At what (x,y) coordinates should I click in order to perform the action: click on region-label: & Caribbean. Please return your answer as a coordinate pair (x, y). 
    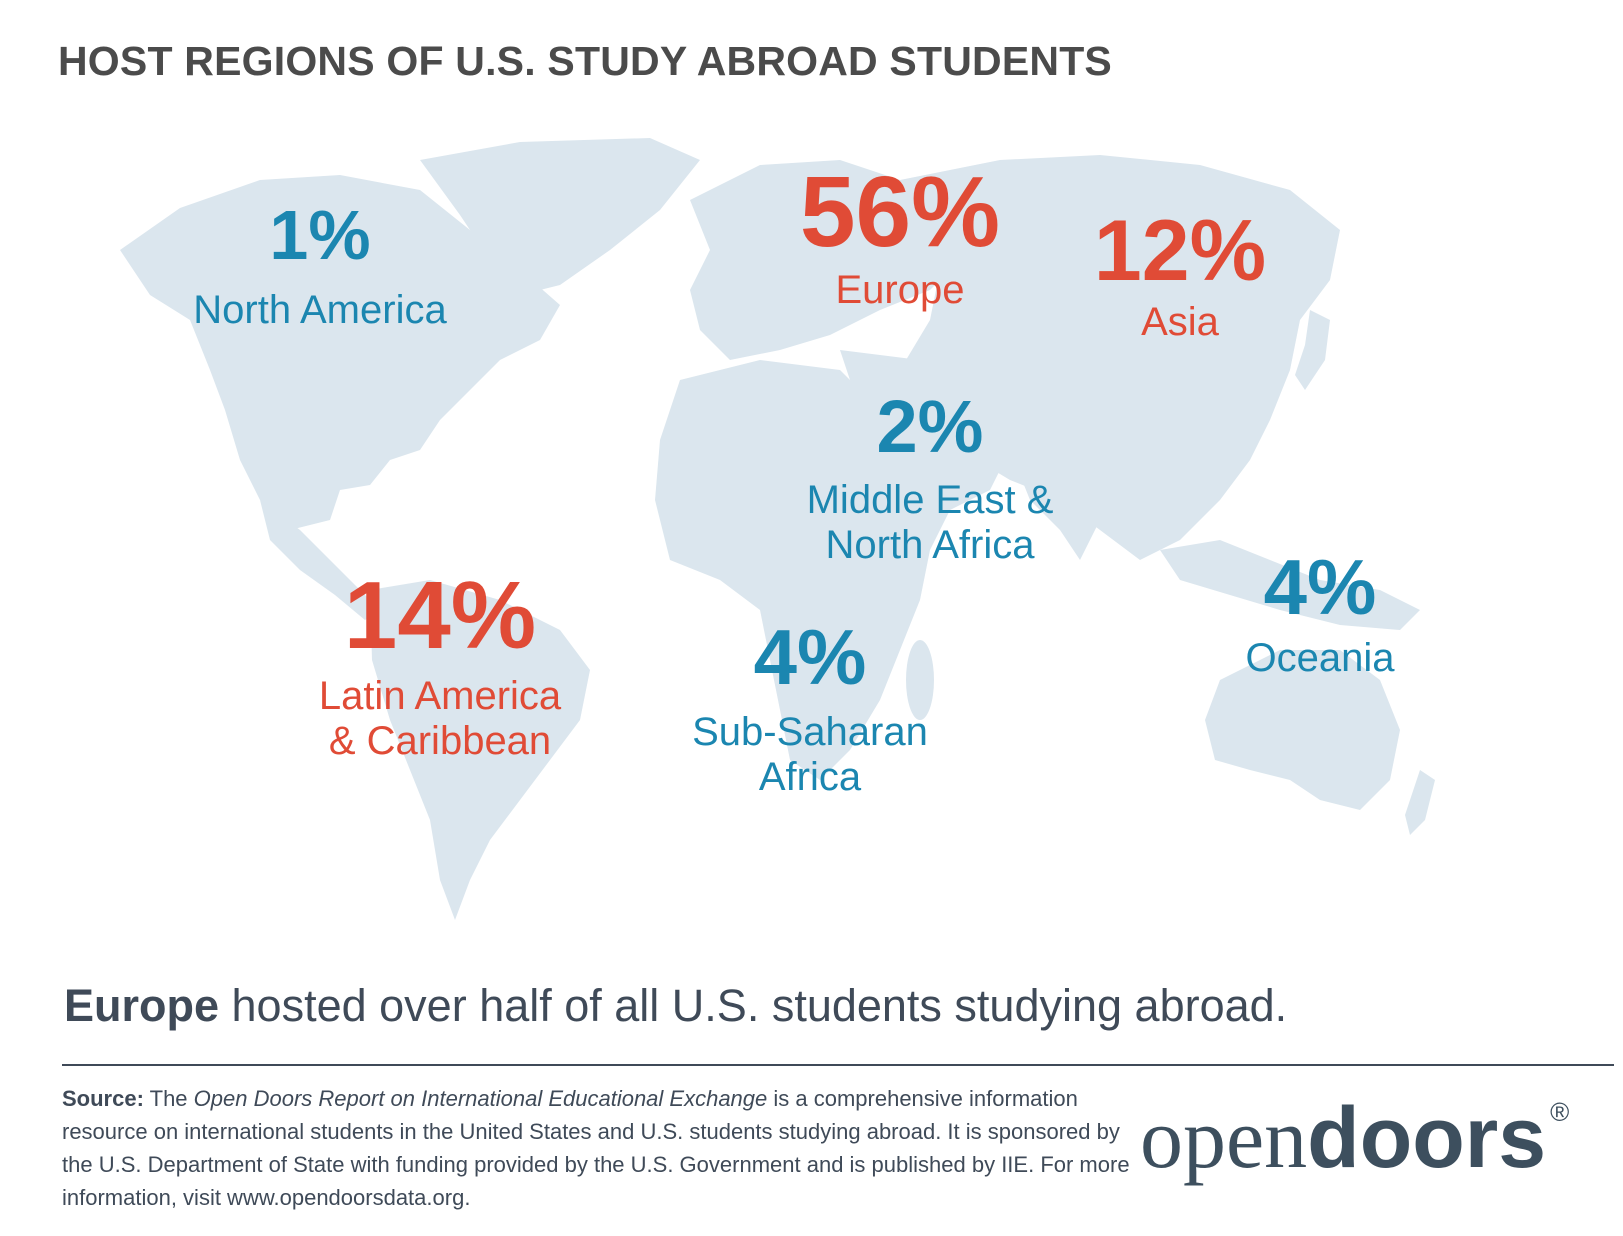
    Looking at the image, I should click on (440, 740).